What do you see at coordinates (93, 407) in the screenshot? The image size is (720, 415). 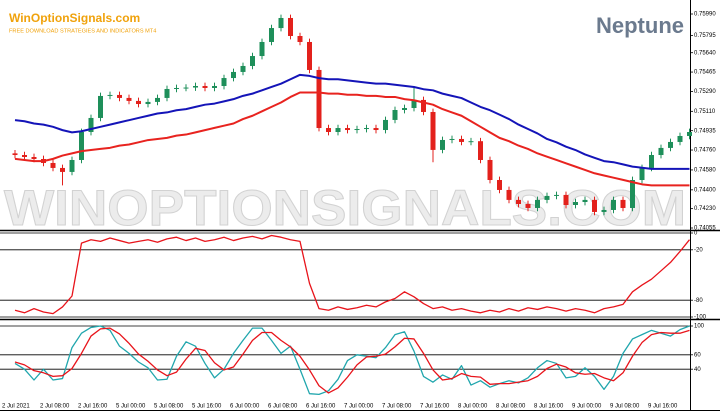 I see `x-tick-label: 2 Jul 16:00` at bounding box center [93, 407].